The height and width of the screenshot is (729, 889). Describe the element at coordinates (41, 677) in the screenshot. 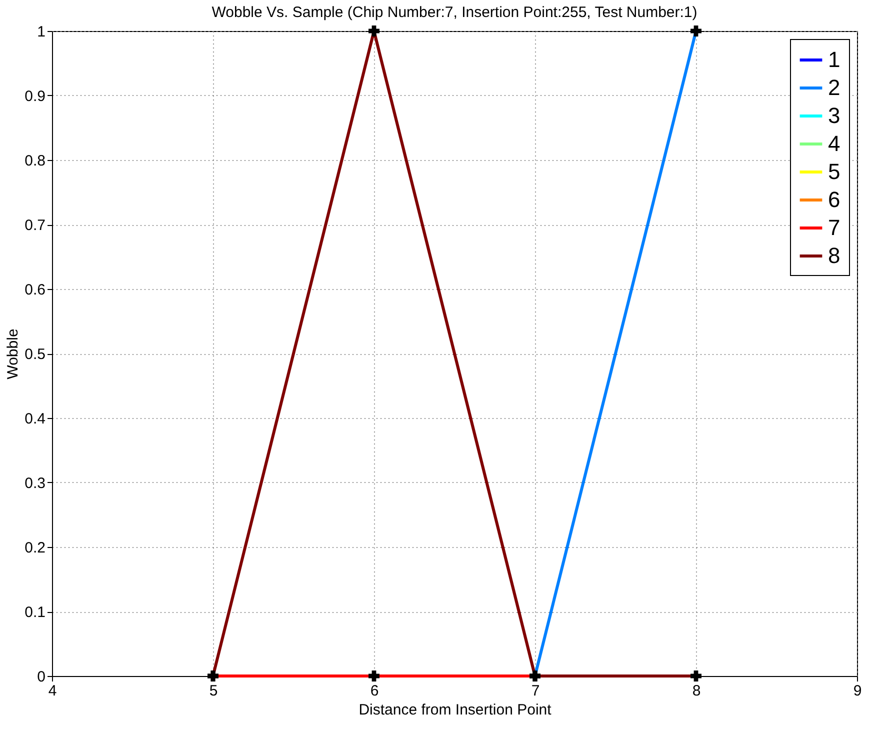

I see `y-tick-label: 0` at that location.